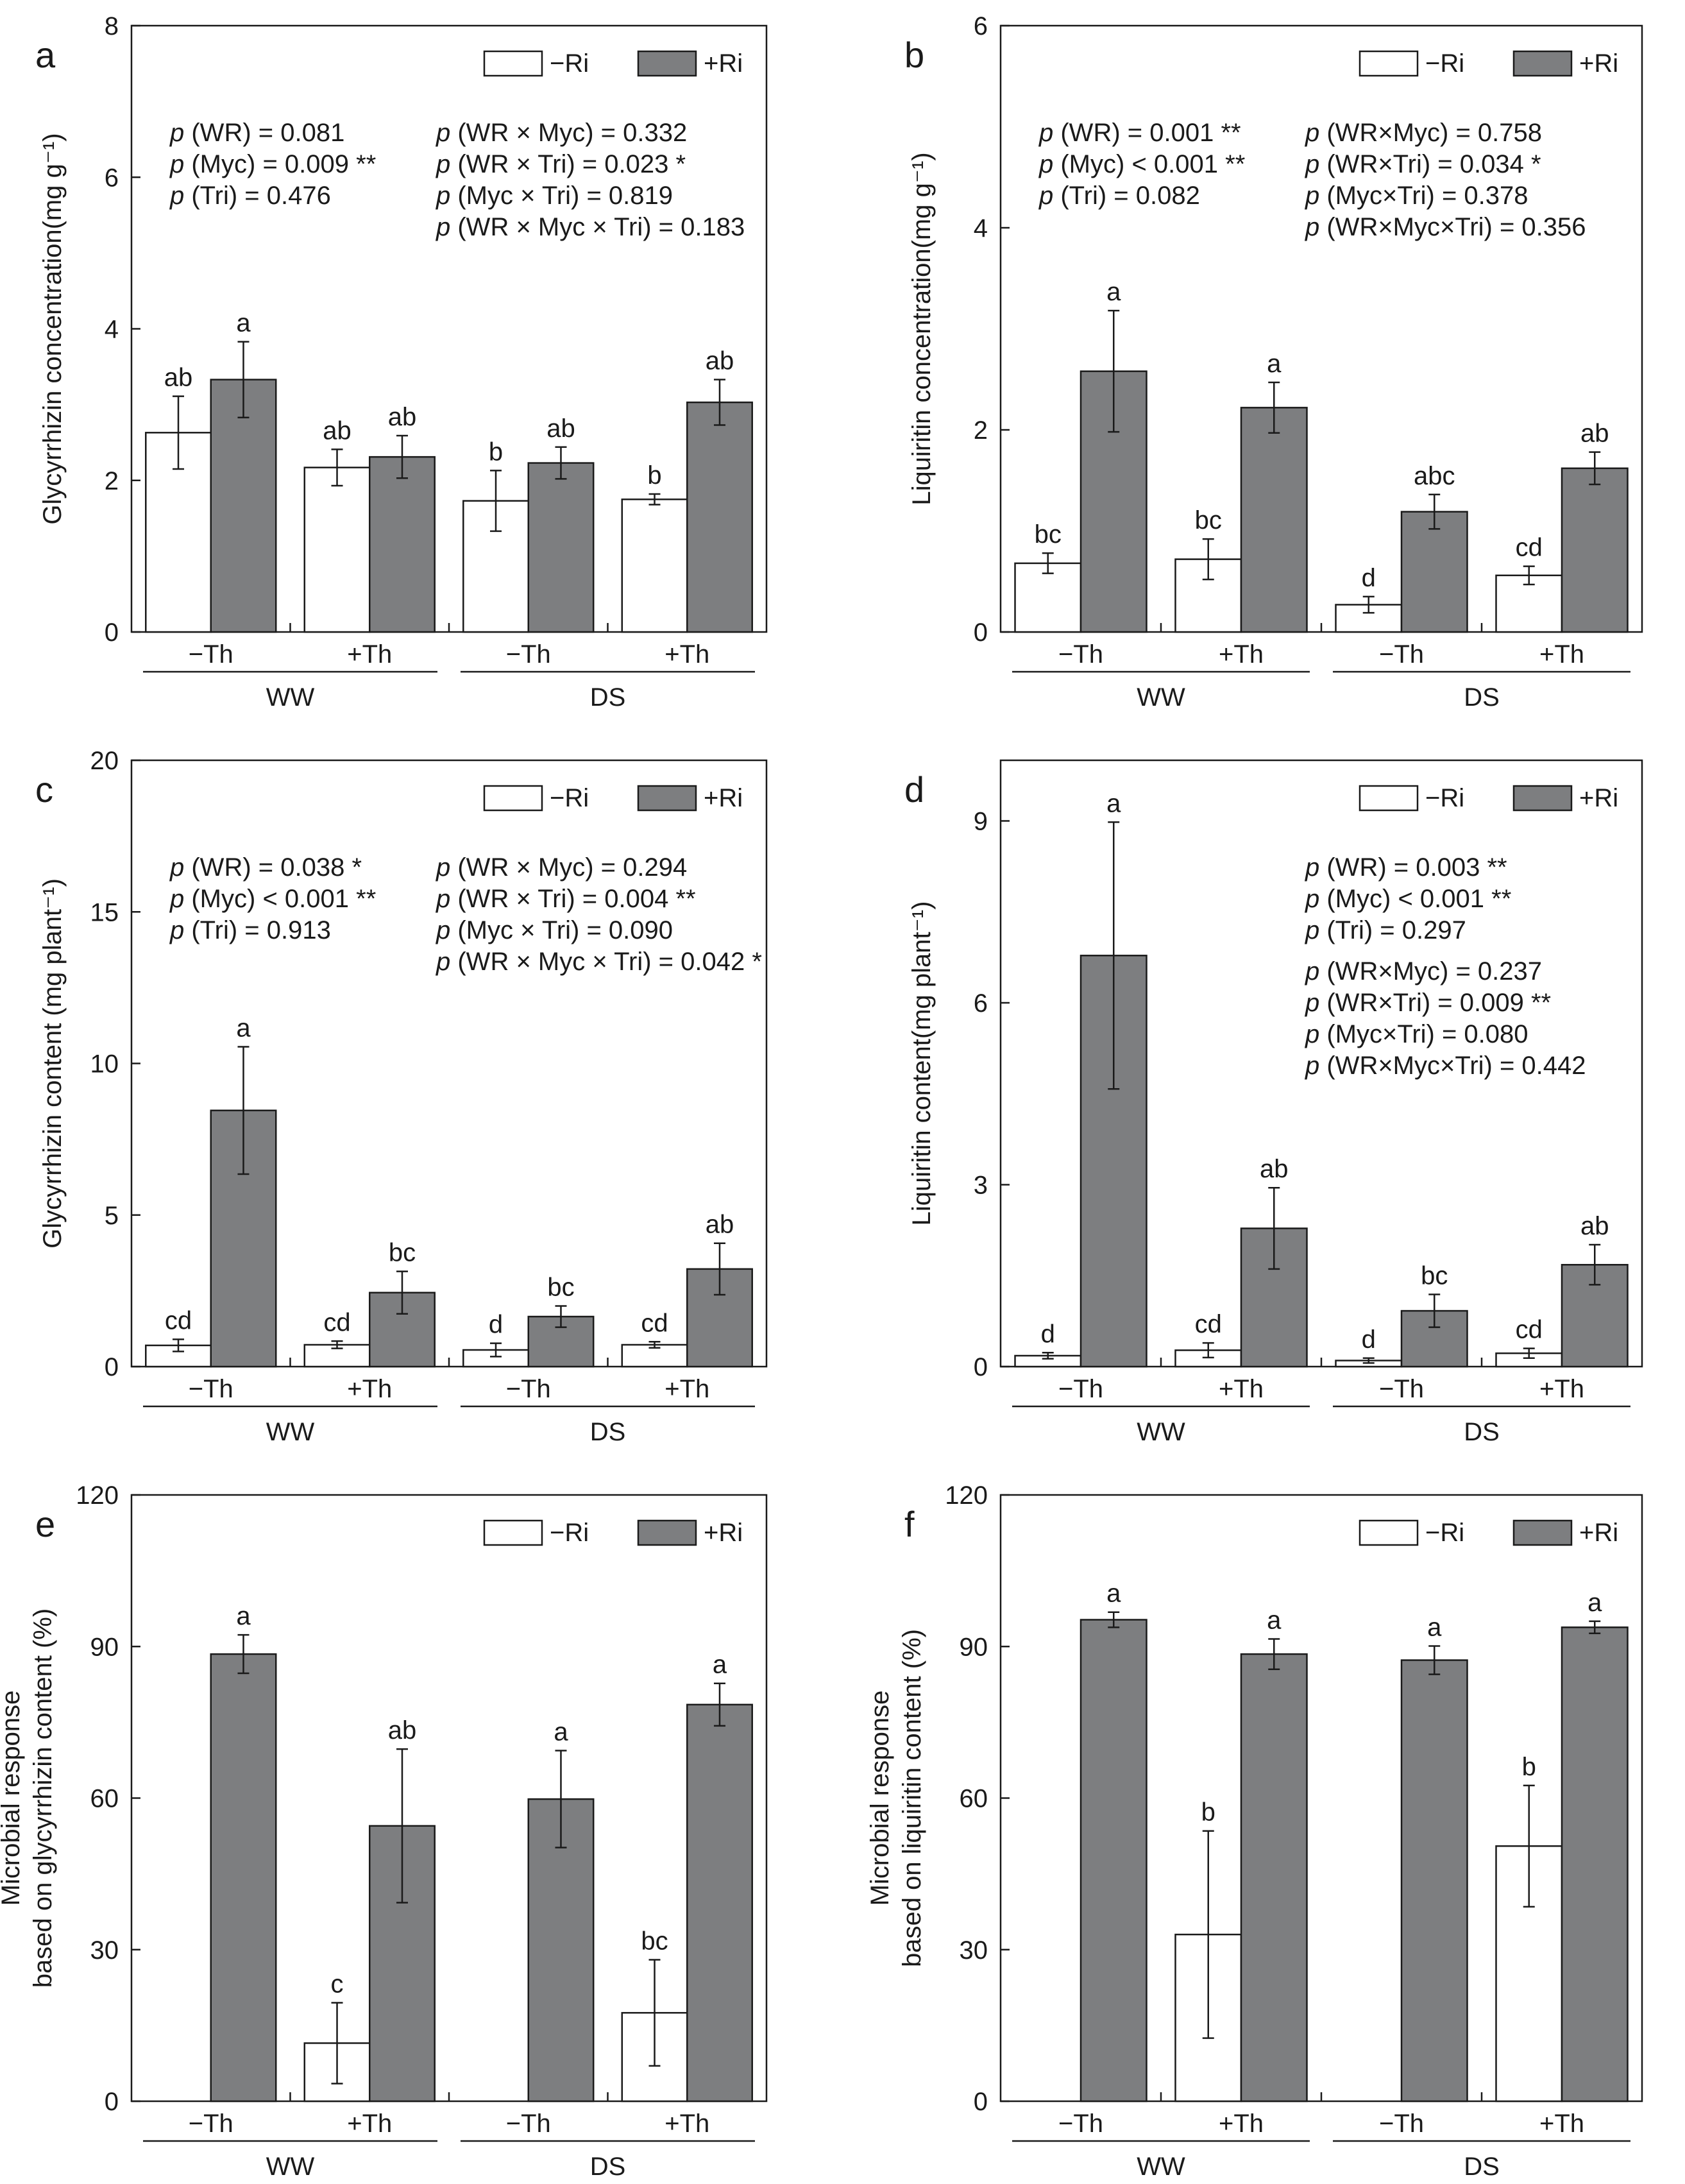 The height and width of the screenshot is (2184, 1685). Describe the element at coordinates (922, 1063) in the screenshot. I see `y-axis-title: Liquiritin content(mg plant⁻¹)` at that location.